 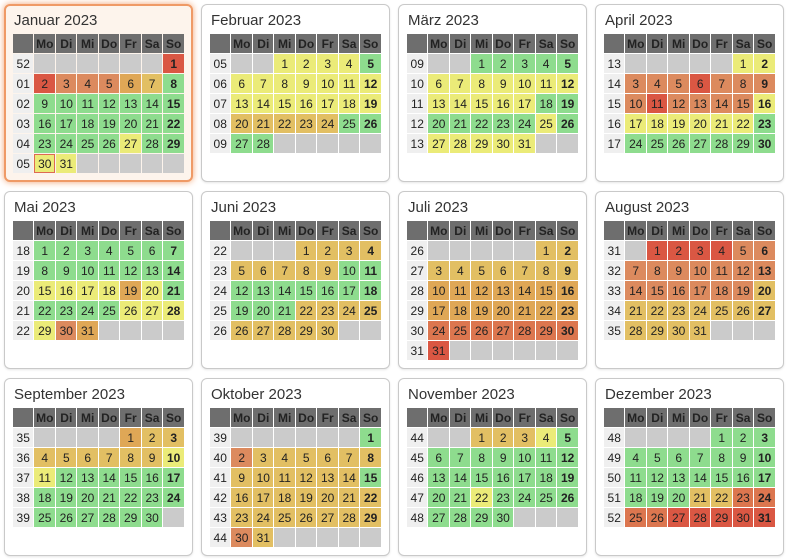 What do you see at coordinates (524, 437) in the screenshot?
I see `day-cell: 3` at bounding box center [524, 437].